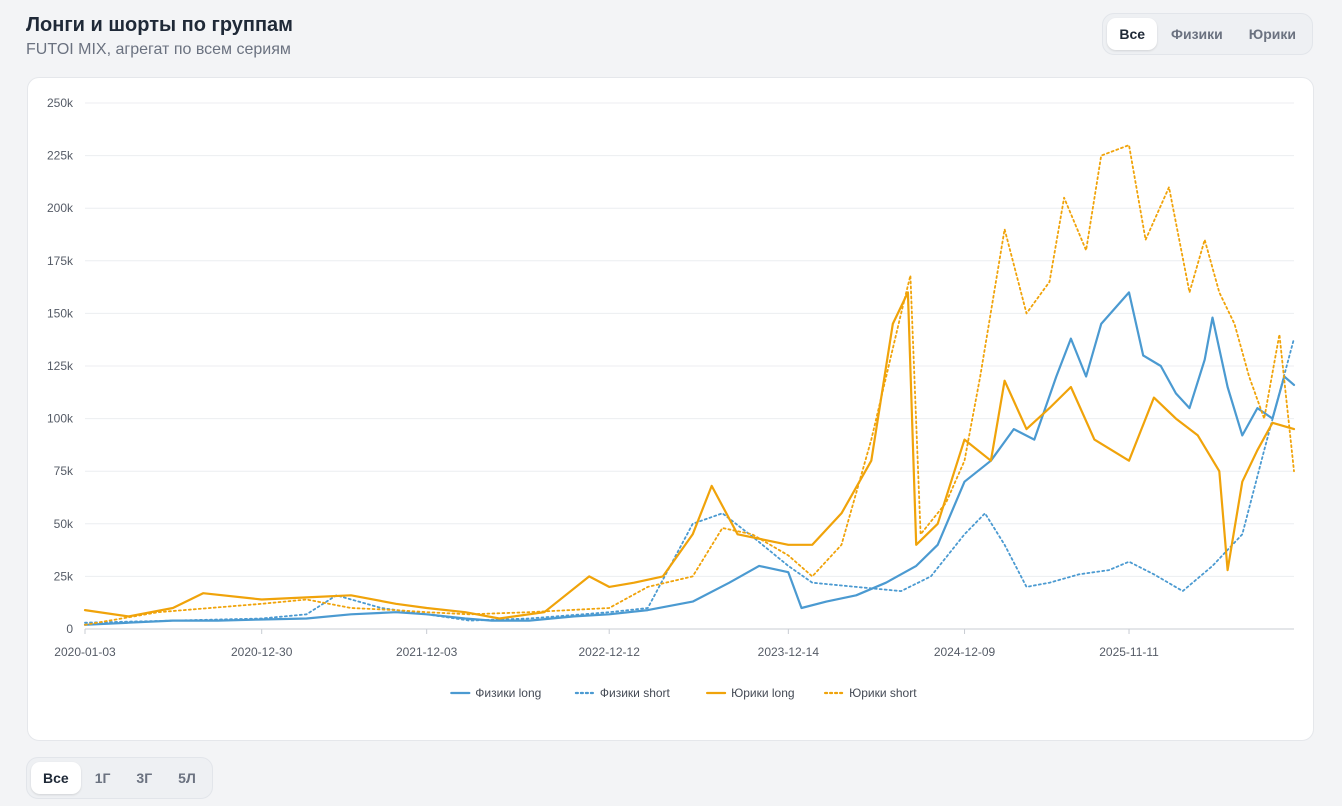 Image resolution: width=1342 pixels, height=806 pixels. What do you see at coordinates (64, 576) in the screenshot?
I see `y-tick-label: 25k` at bounding box center [64, 576].